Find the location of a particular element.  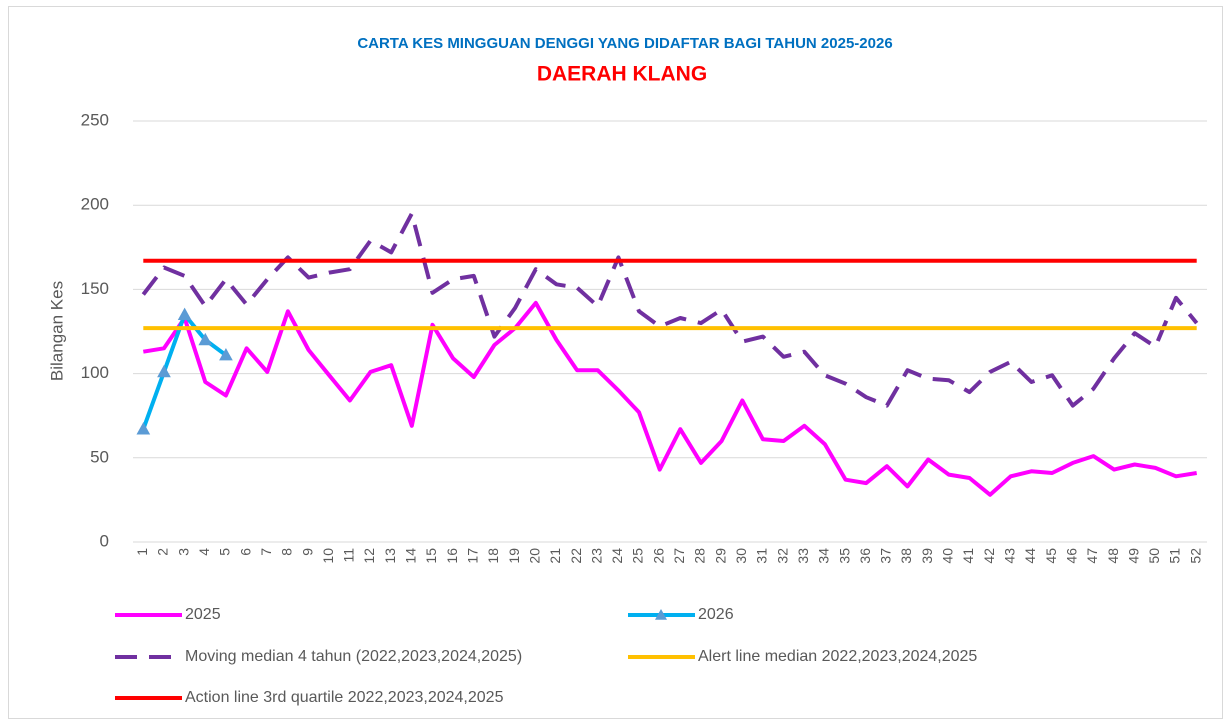

x-tick-label: 14 is located at coordinates (411, 556).